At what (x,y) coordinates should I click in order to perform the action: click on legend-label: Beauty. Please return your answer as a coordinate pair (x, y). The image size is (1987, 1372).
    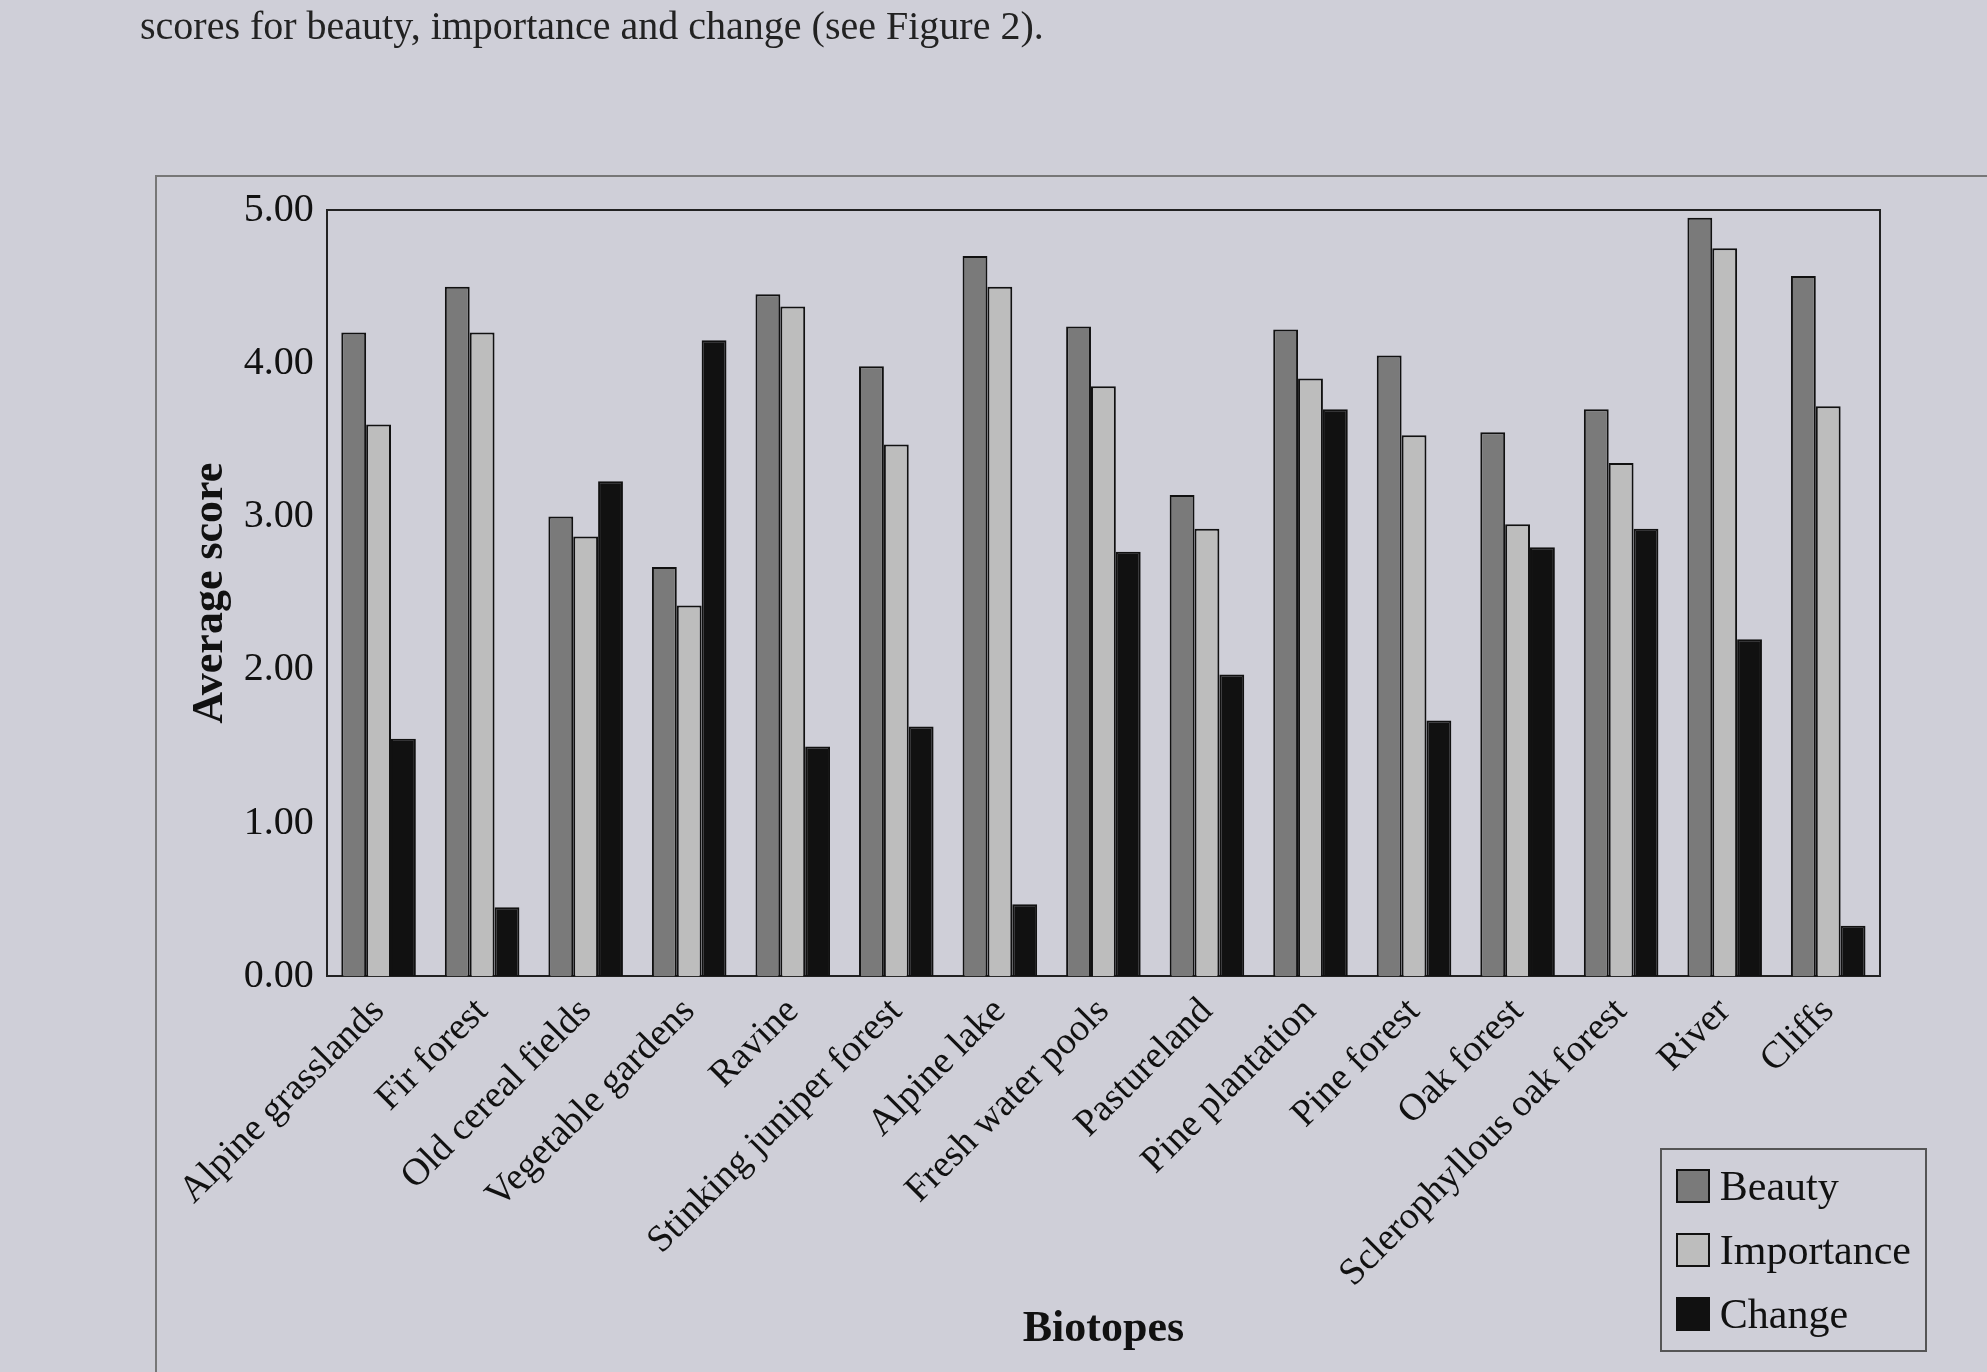
    Looking at the image, I should click on (1779, 1186).